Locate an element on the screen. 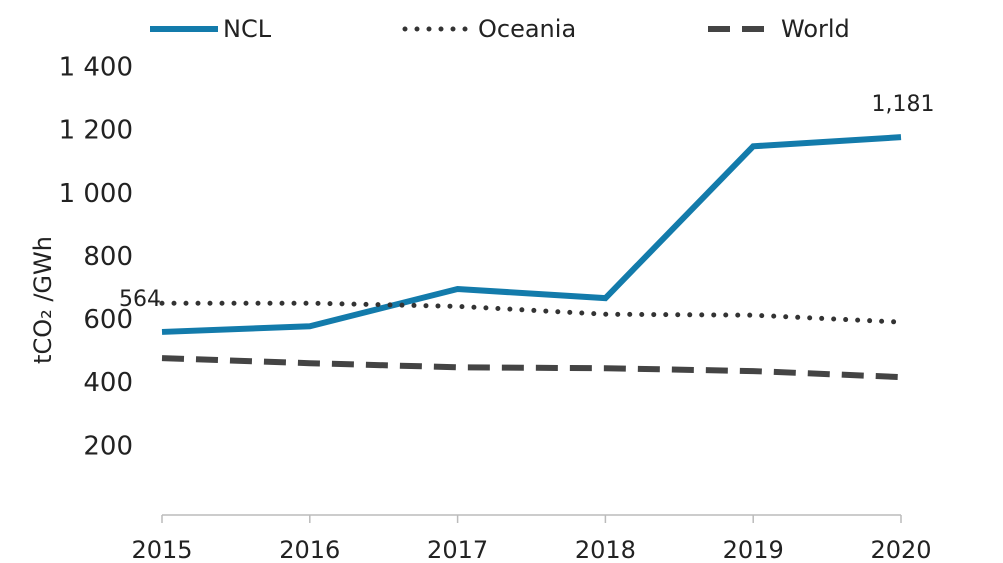 The height and width of the screenshot is (563, 1003). y-tick-label: 600 is located at coordinates (108, 320).